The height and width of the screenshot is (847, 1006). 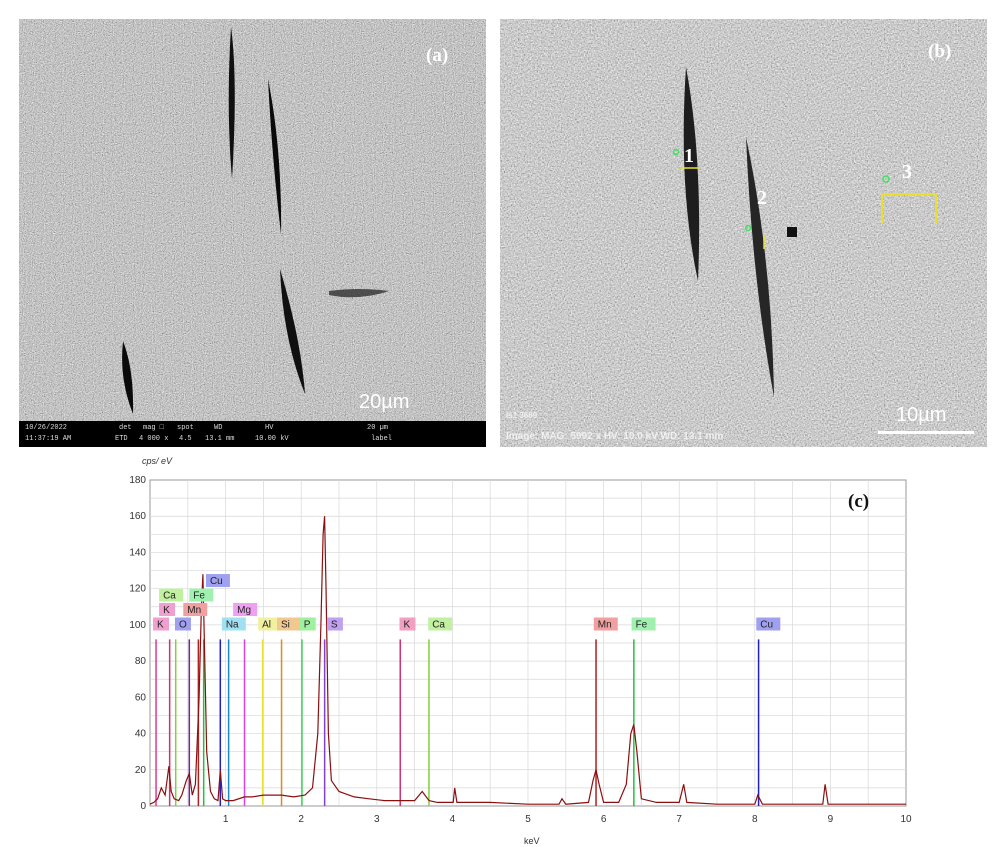 I want to click on info-wd-header: WD, so click(x=218, y=428).